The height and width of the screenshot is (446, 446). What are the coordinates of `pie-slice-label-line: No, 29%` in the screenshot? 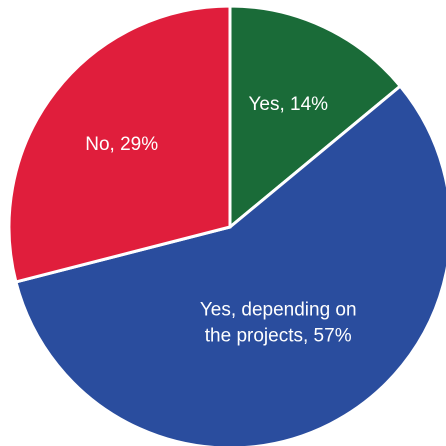 It's located at (121, 144).